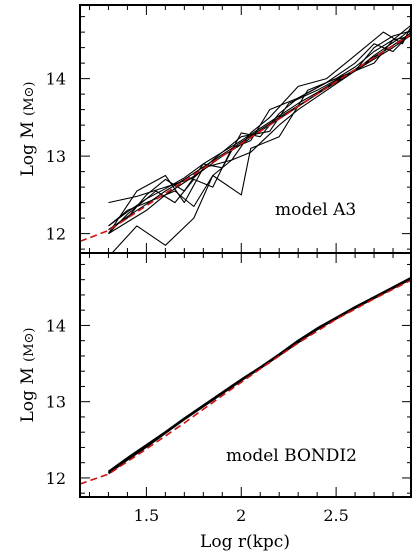 This screenshot has height=556, width=412. Describe the element at coordinates (56, 234) in the screenshot. I see `top-y-tick-label: 12` at that location.